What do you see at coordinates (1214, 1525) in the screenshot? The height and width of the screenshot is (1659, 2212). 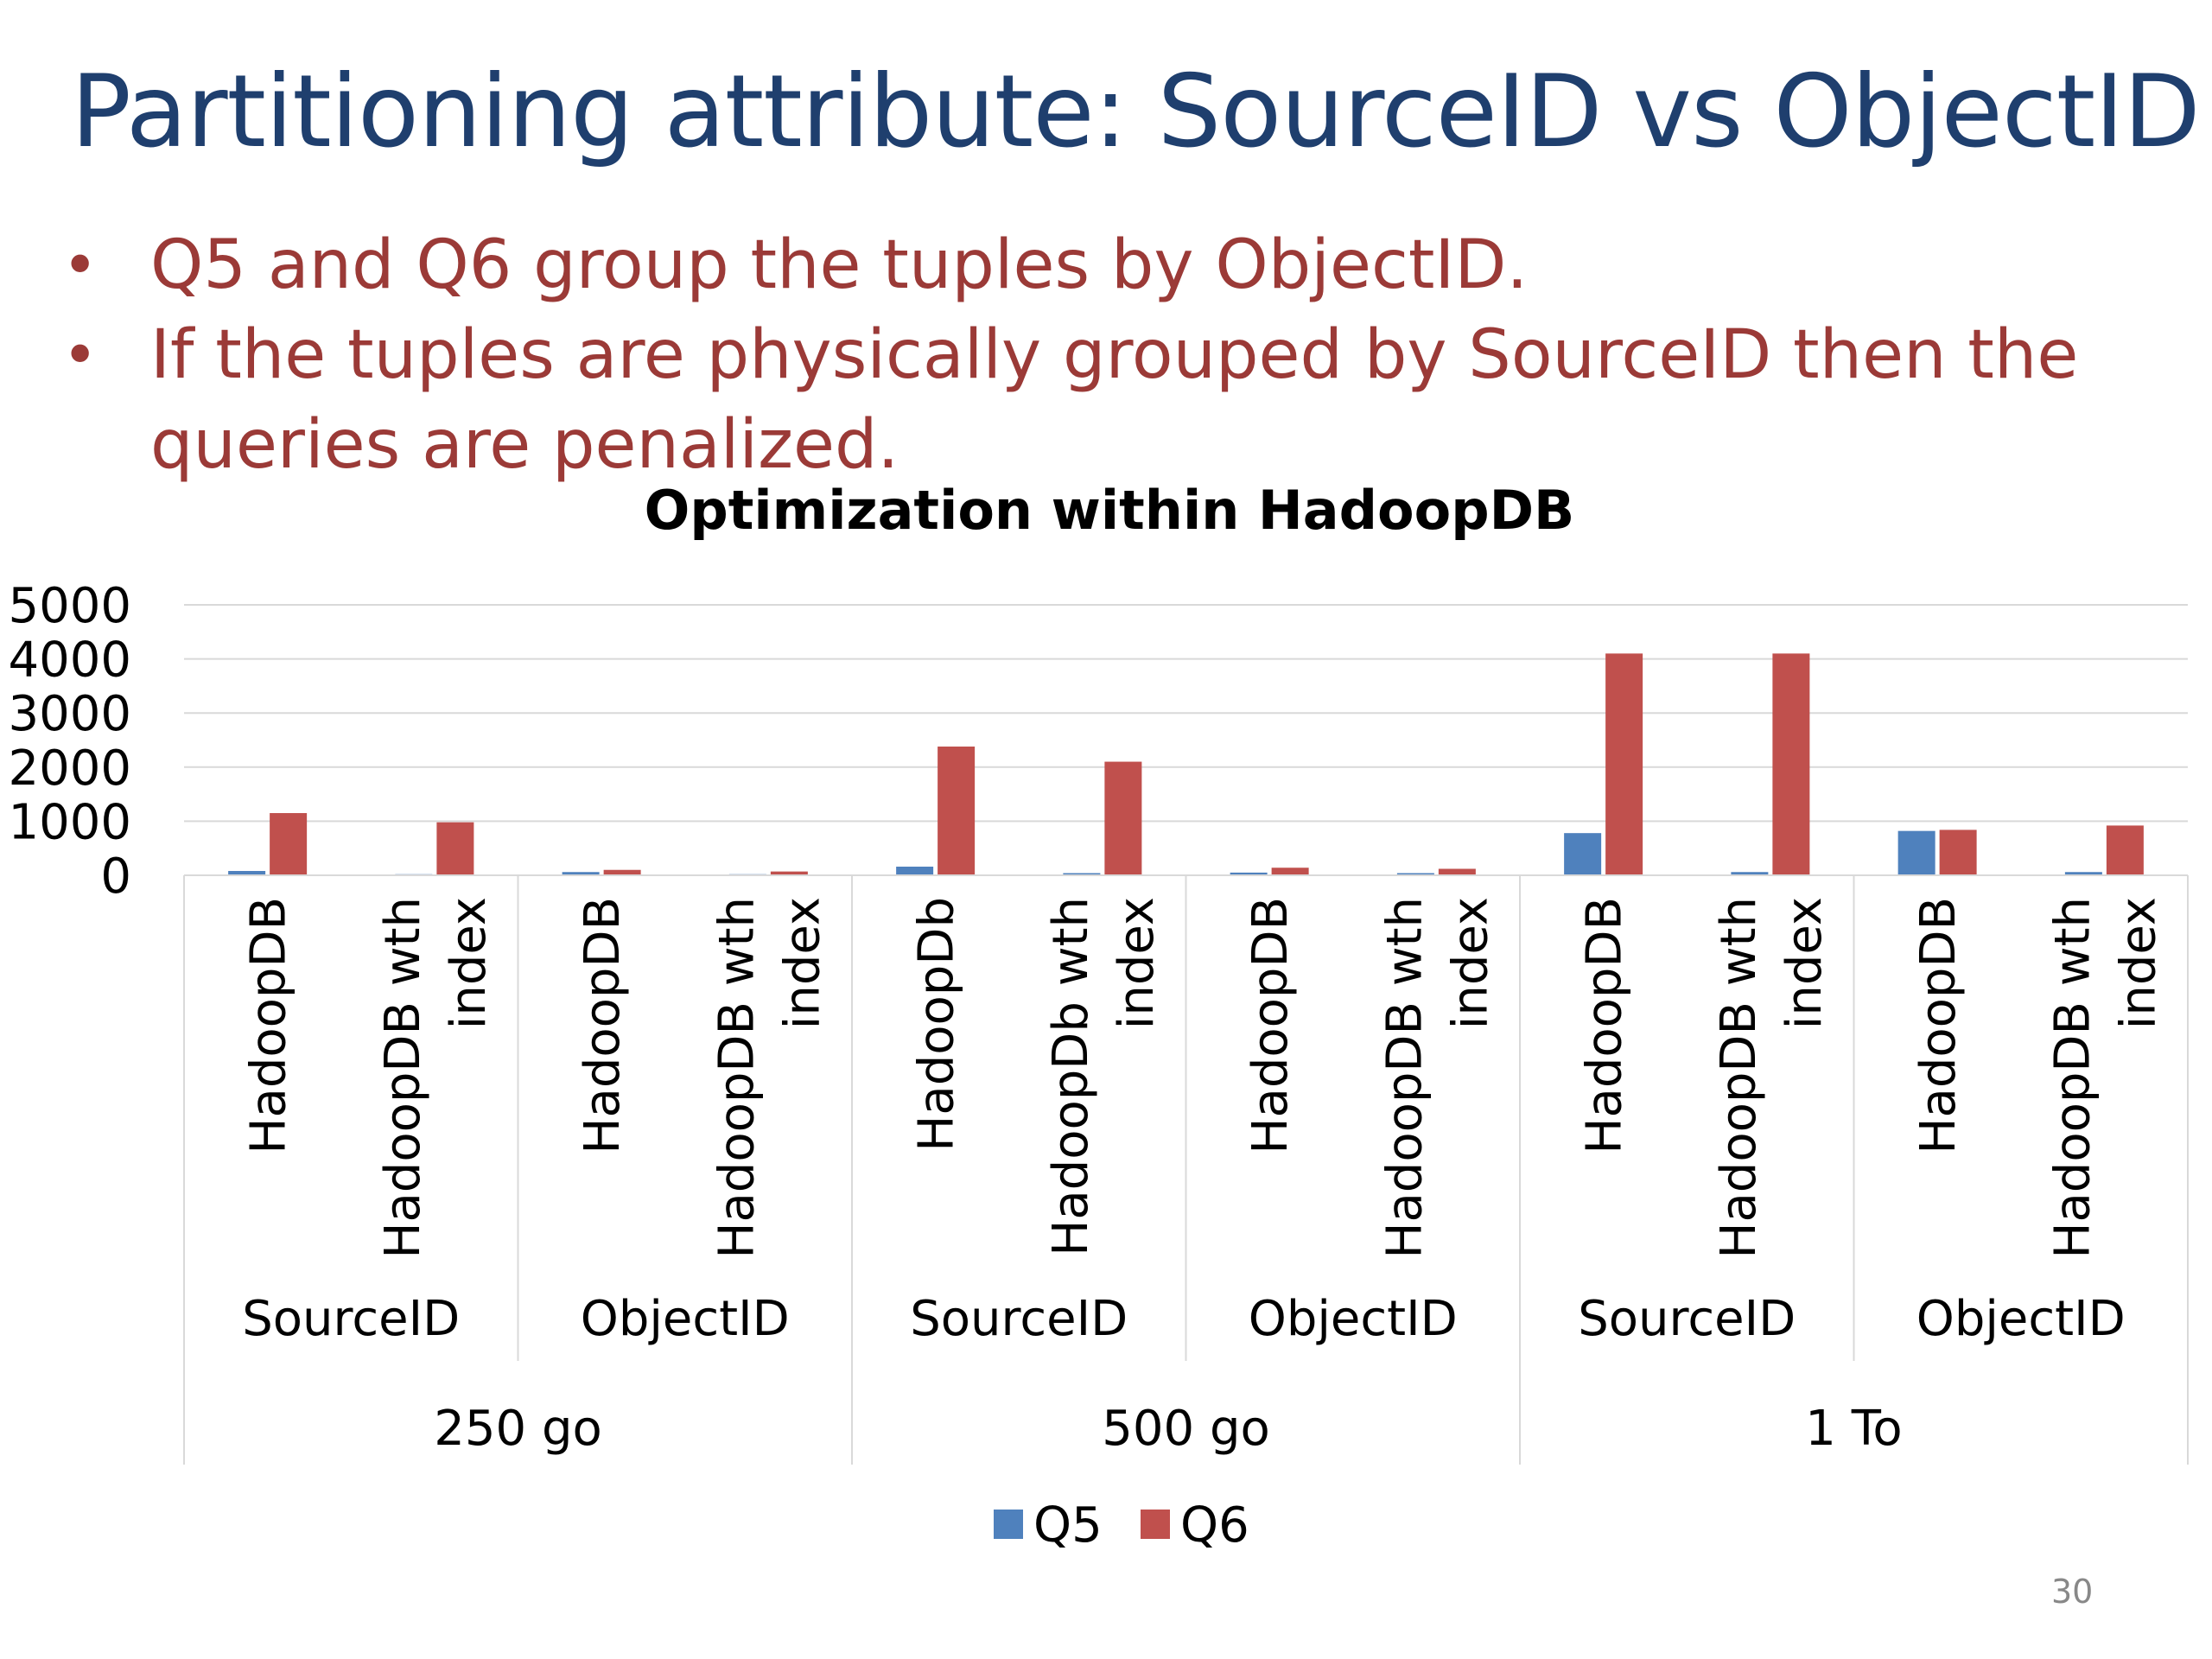 I see `legend-label: Q6` at bounding box center [1214, 1525].